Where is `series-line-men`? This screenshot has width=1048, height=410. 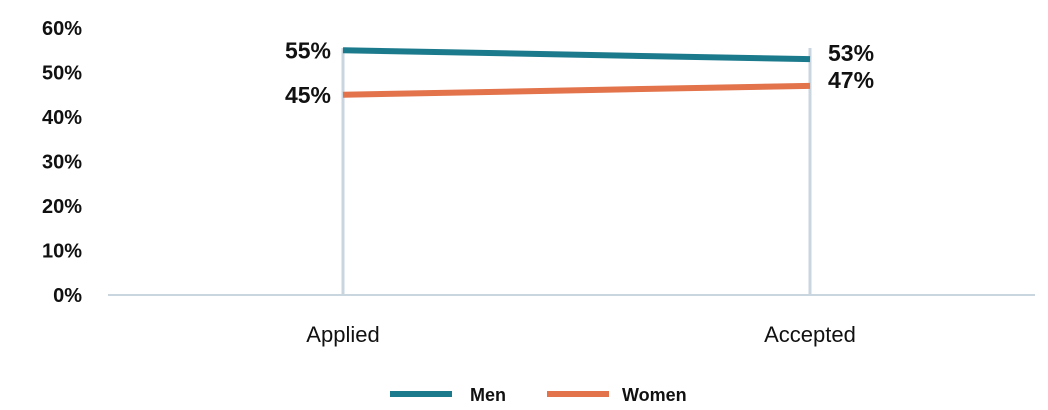 series-line-men is located at coordinates (576, 55).